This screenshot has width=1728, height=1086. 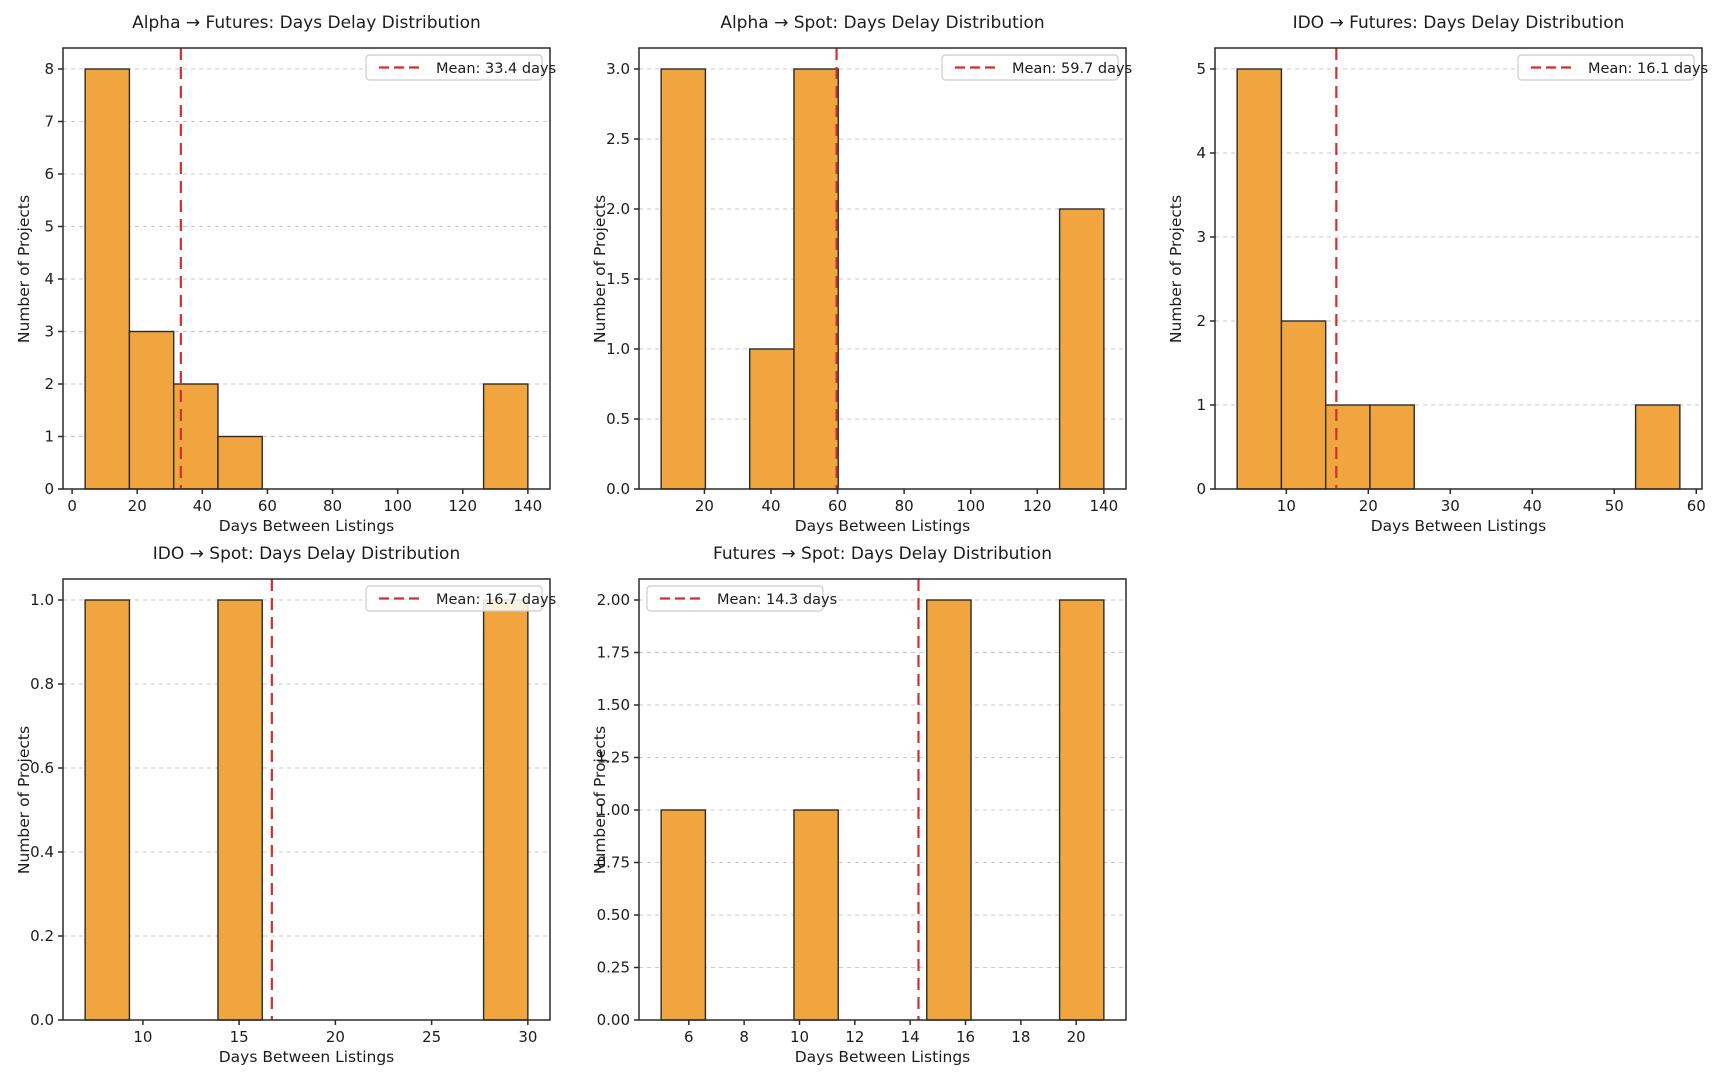 I want to click on chart-title: Futures → Spot: Days Delay Distribution, so click(x=882, y=554).